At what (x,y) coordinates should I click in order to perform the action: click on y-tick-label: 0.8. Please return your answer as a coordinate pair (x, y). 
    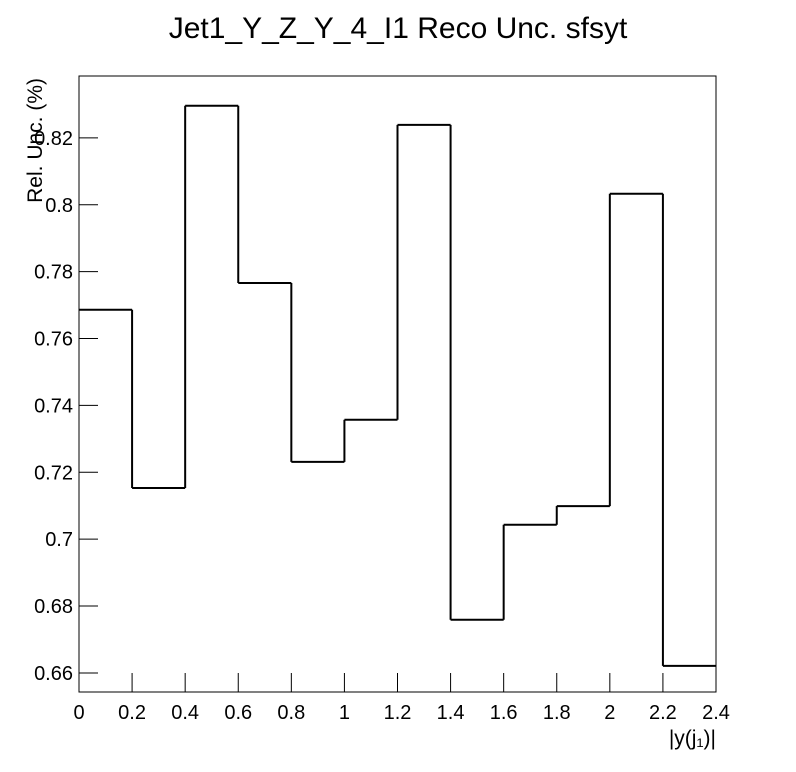
    Looking at the image, I should click on (59, 206).